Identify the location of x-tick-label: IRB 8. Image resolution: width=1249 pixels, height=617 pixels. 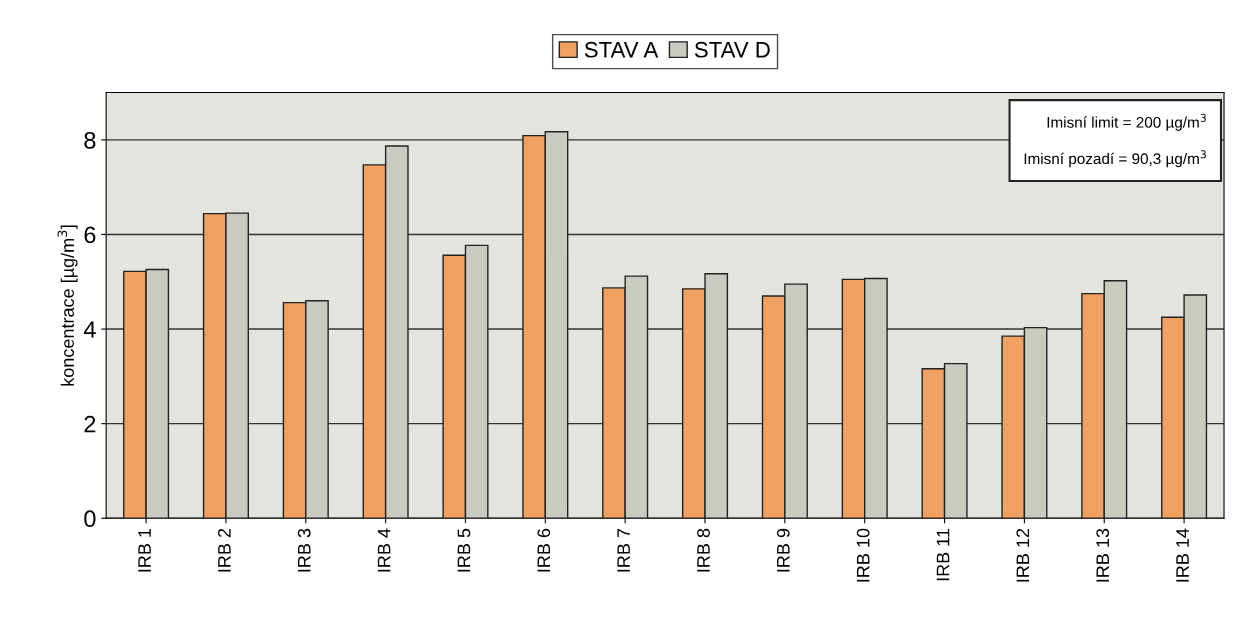
(703, 550).